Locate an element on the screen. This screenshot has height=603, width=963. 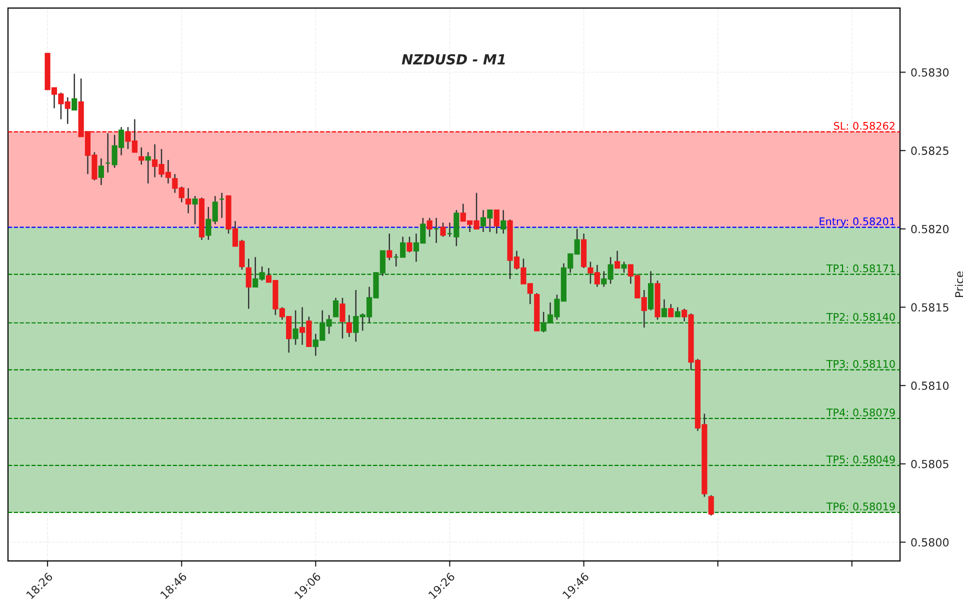
y-tick-label: 0.5800 is located at coordinates (930, 542).